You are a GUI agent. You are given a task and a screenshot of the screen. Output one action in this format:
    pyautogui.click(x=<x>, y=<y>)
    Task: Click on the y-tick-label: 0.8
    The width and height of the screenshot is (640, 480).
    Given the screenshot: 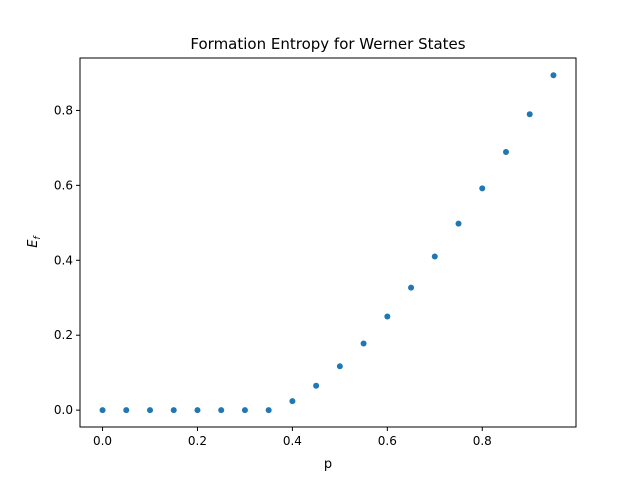 What is the action you would take?
    pyautogui.click(x=63, y=110)
    